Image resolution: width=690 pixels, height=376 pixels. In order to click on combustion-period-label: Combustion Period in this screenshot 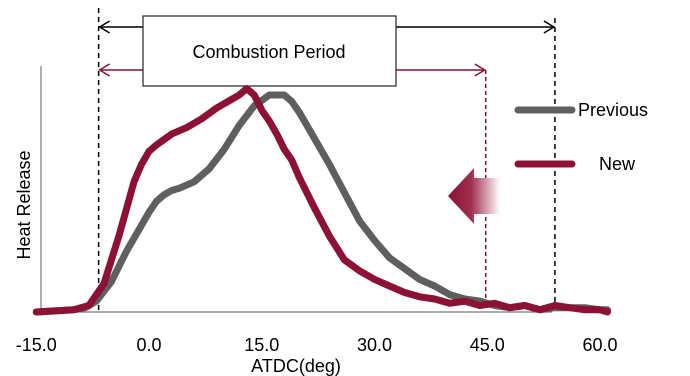, I will do `click(268, 52)`.